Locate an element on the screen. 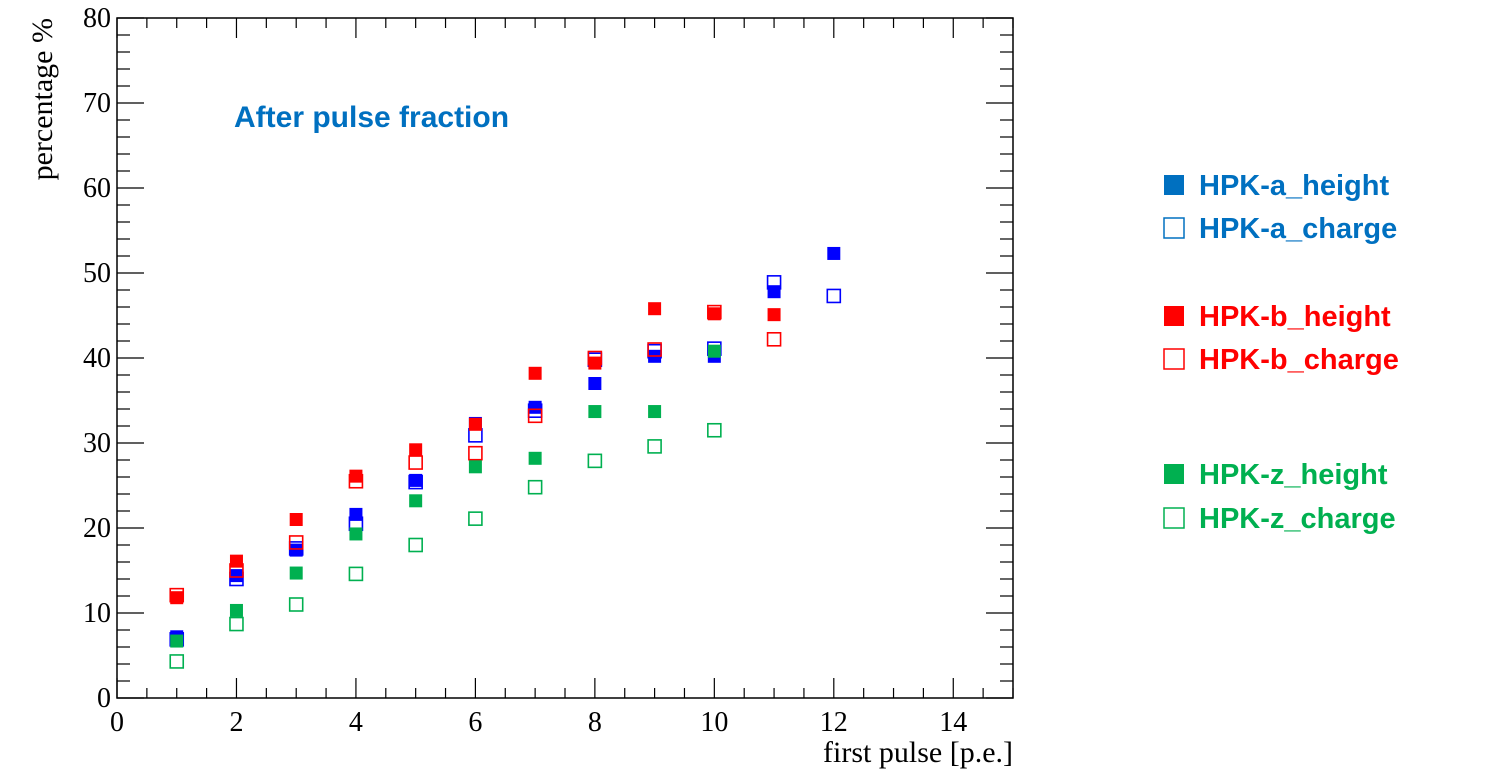  chart-title: After pulse fraction is located at coordinates (371, 117).